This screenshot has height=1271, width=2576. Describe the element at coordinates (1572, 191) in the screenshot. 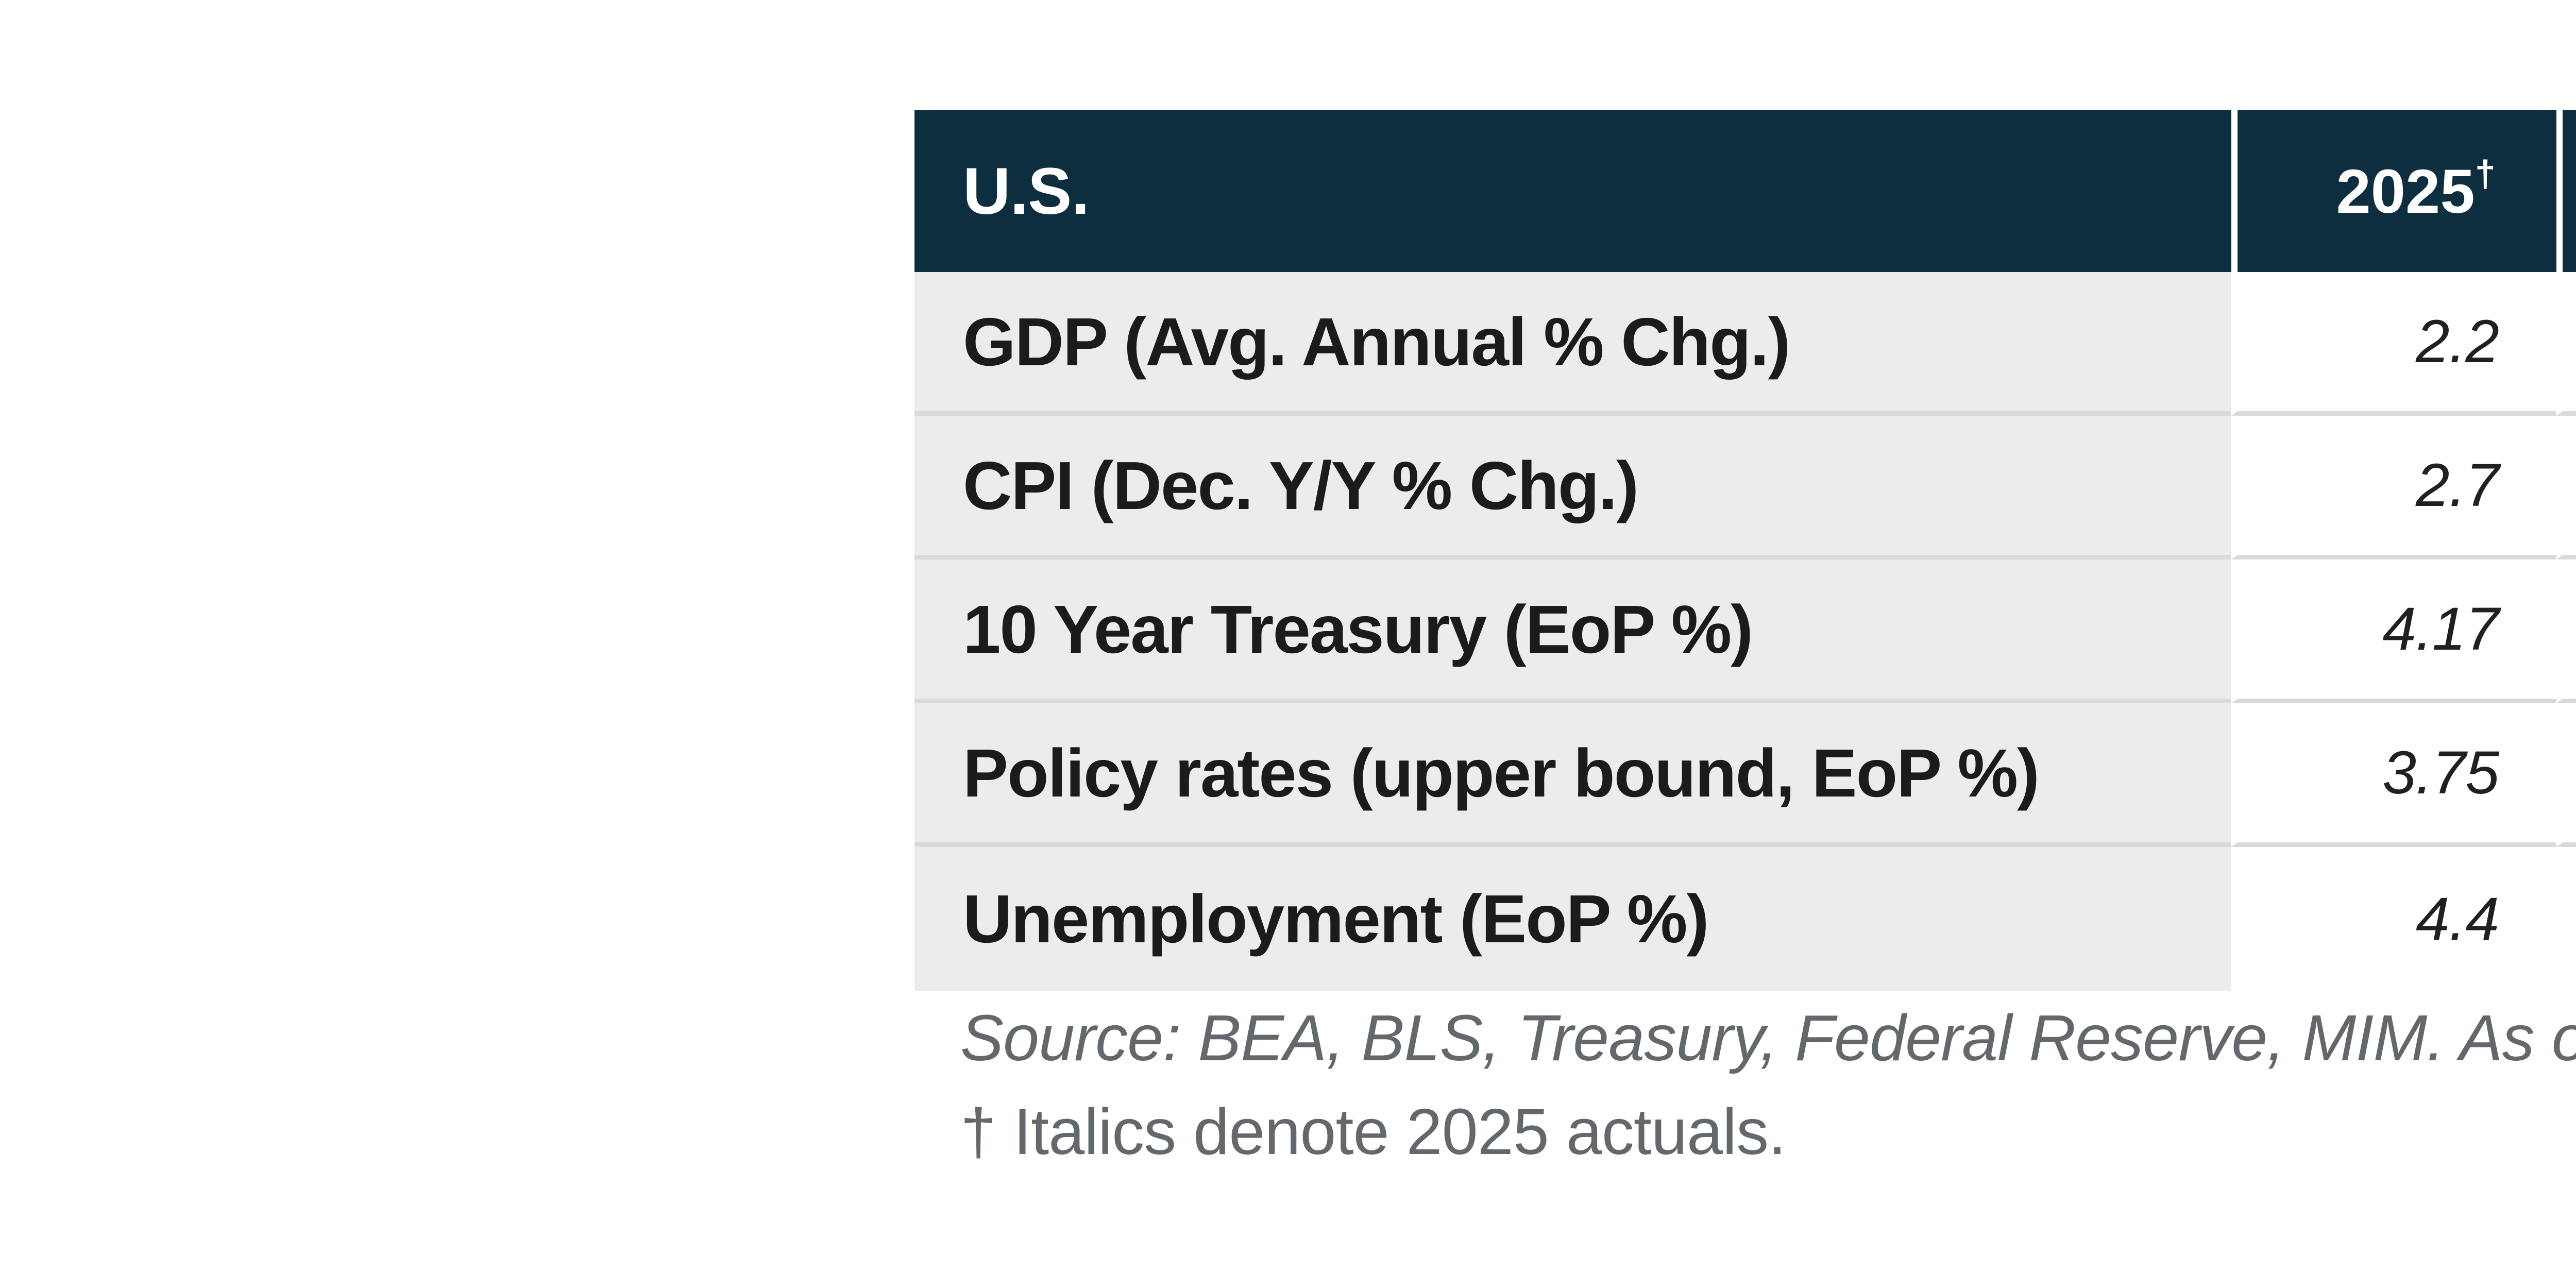

I see `header-region-label: U.S.` at that location.